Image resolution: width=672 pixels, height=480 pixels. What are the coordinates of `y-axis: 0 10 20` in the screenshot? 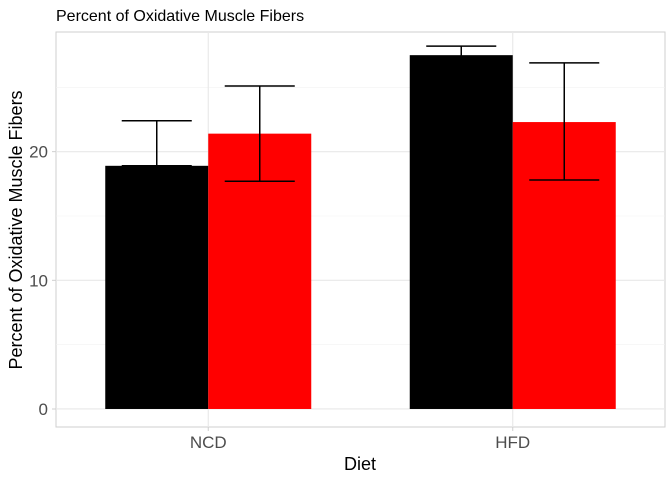 It's located at (42, 281).